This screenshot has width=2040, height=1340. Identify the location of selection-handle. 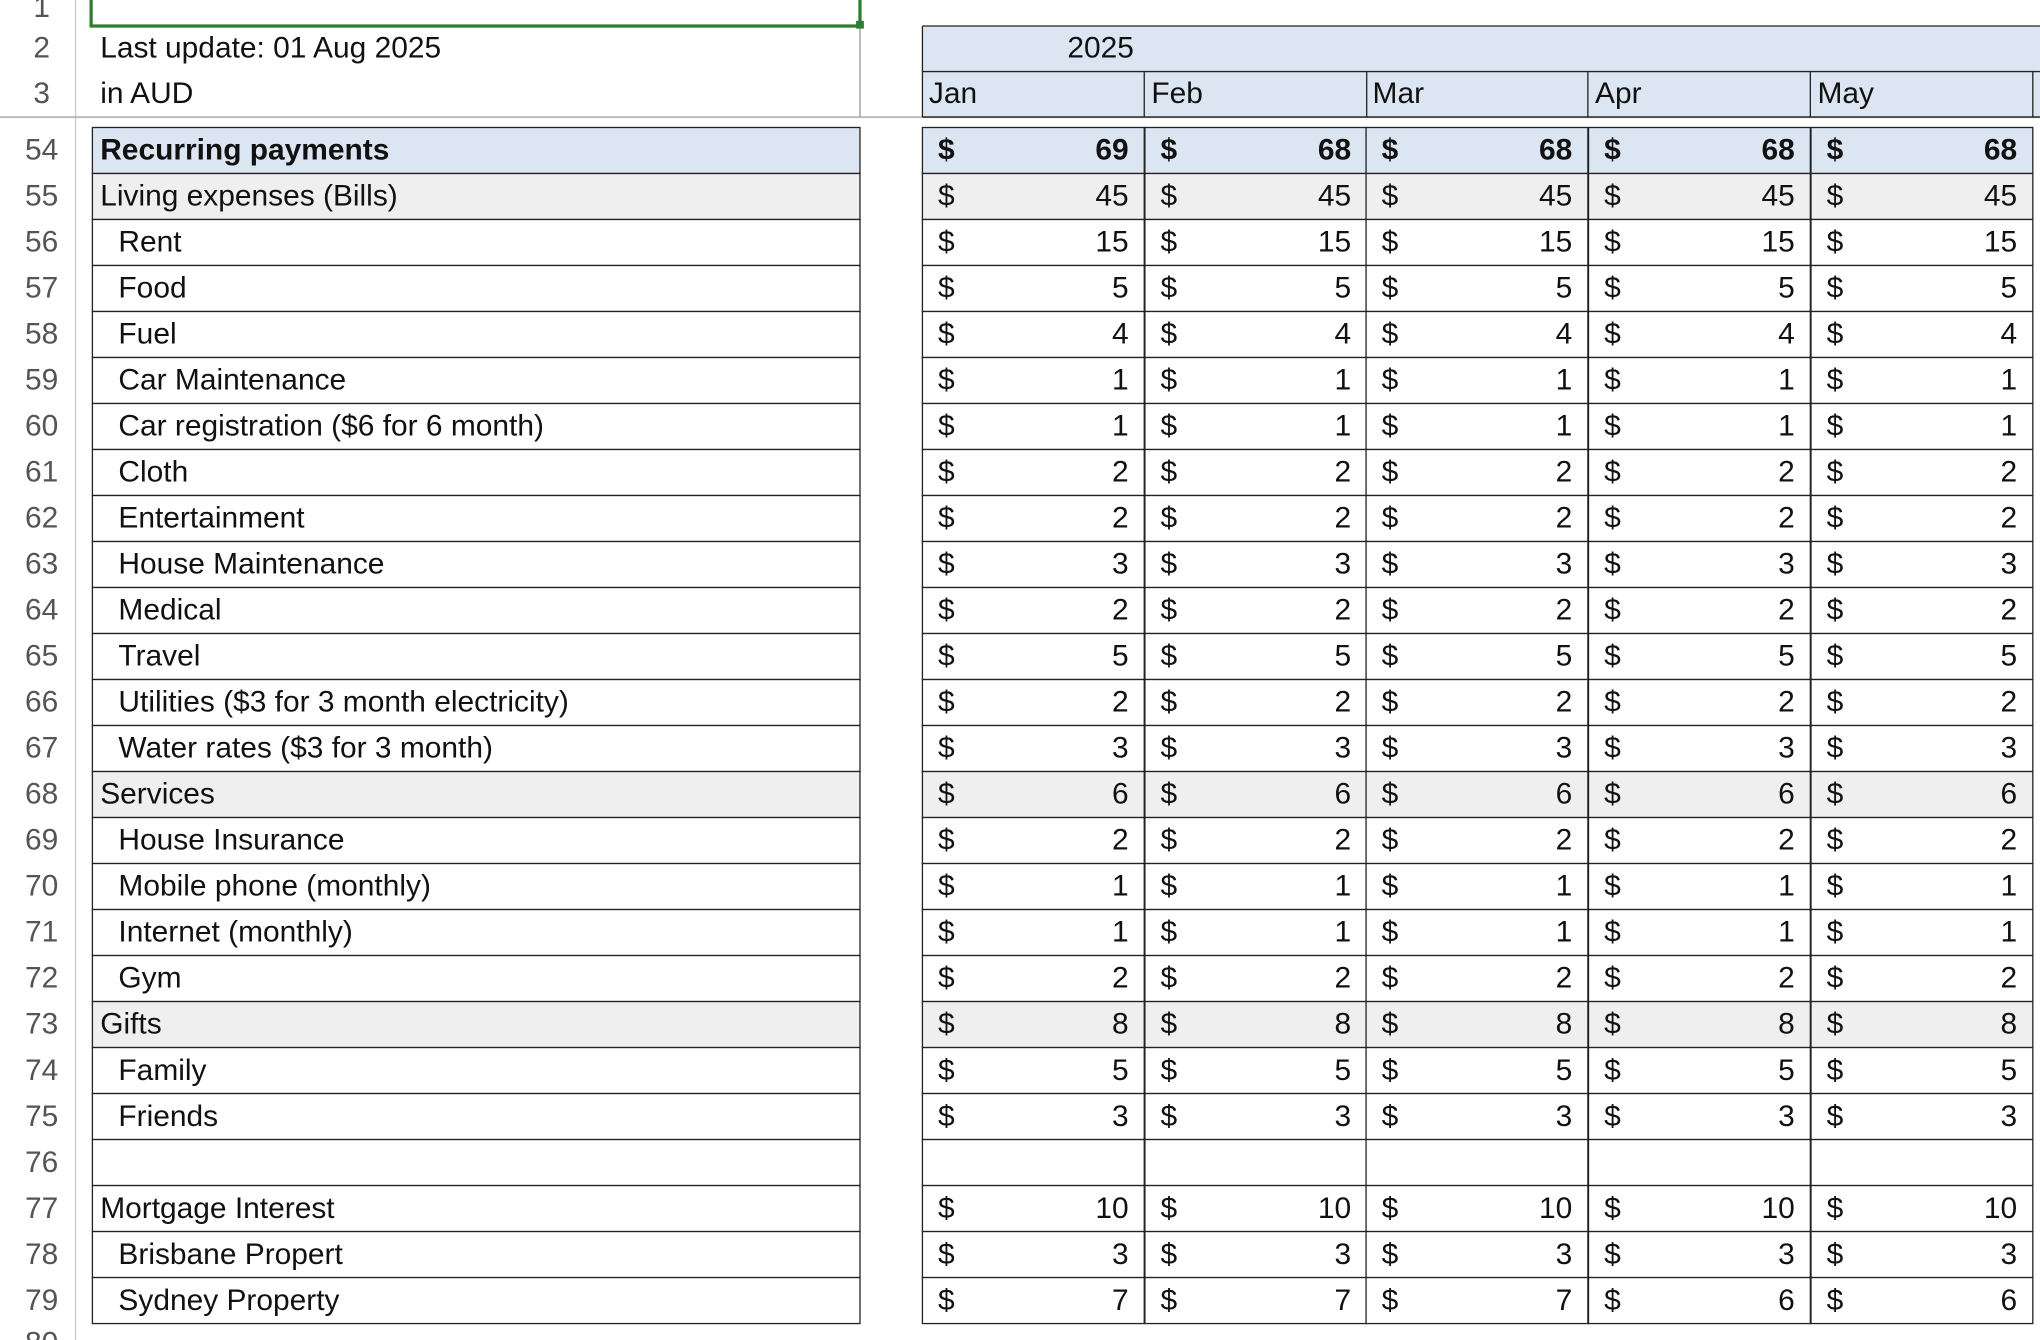
(860, 24).